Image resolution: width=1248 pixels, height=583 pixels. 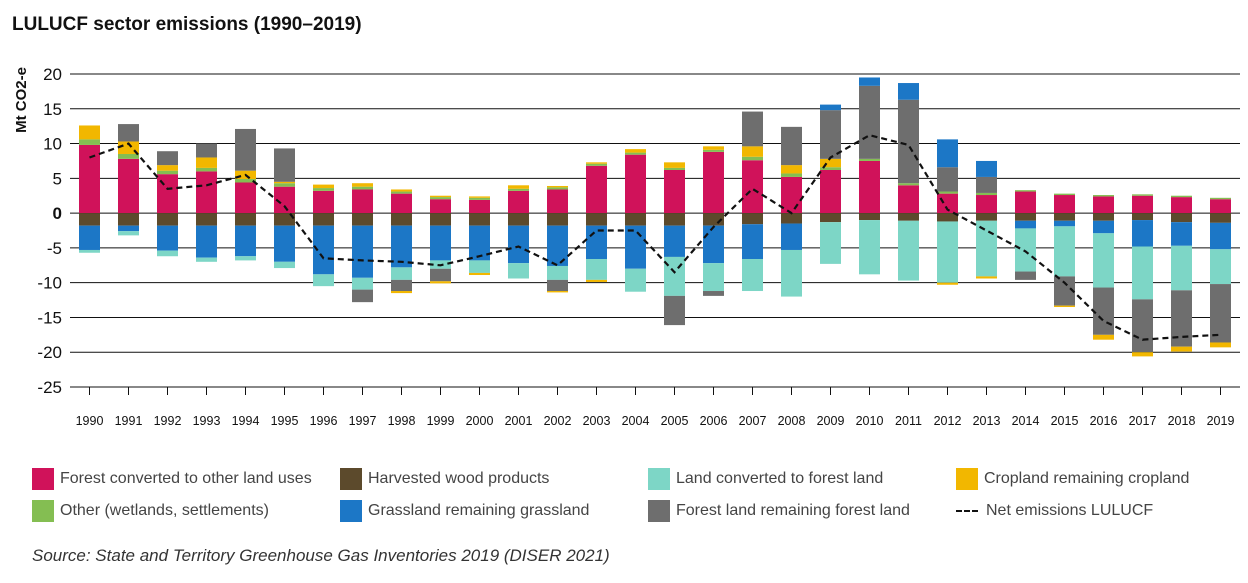 I want to click on legend-swatch-other, so click(x=43, y=511).